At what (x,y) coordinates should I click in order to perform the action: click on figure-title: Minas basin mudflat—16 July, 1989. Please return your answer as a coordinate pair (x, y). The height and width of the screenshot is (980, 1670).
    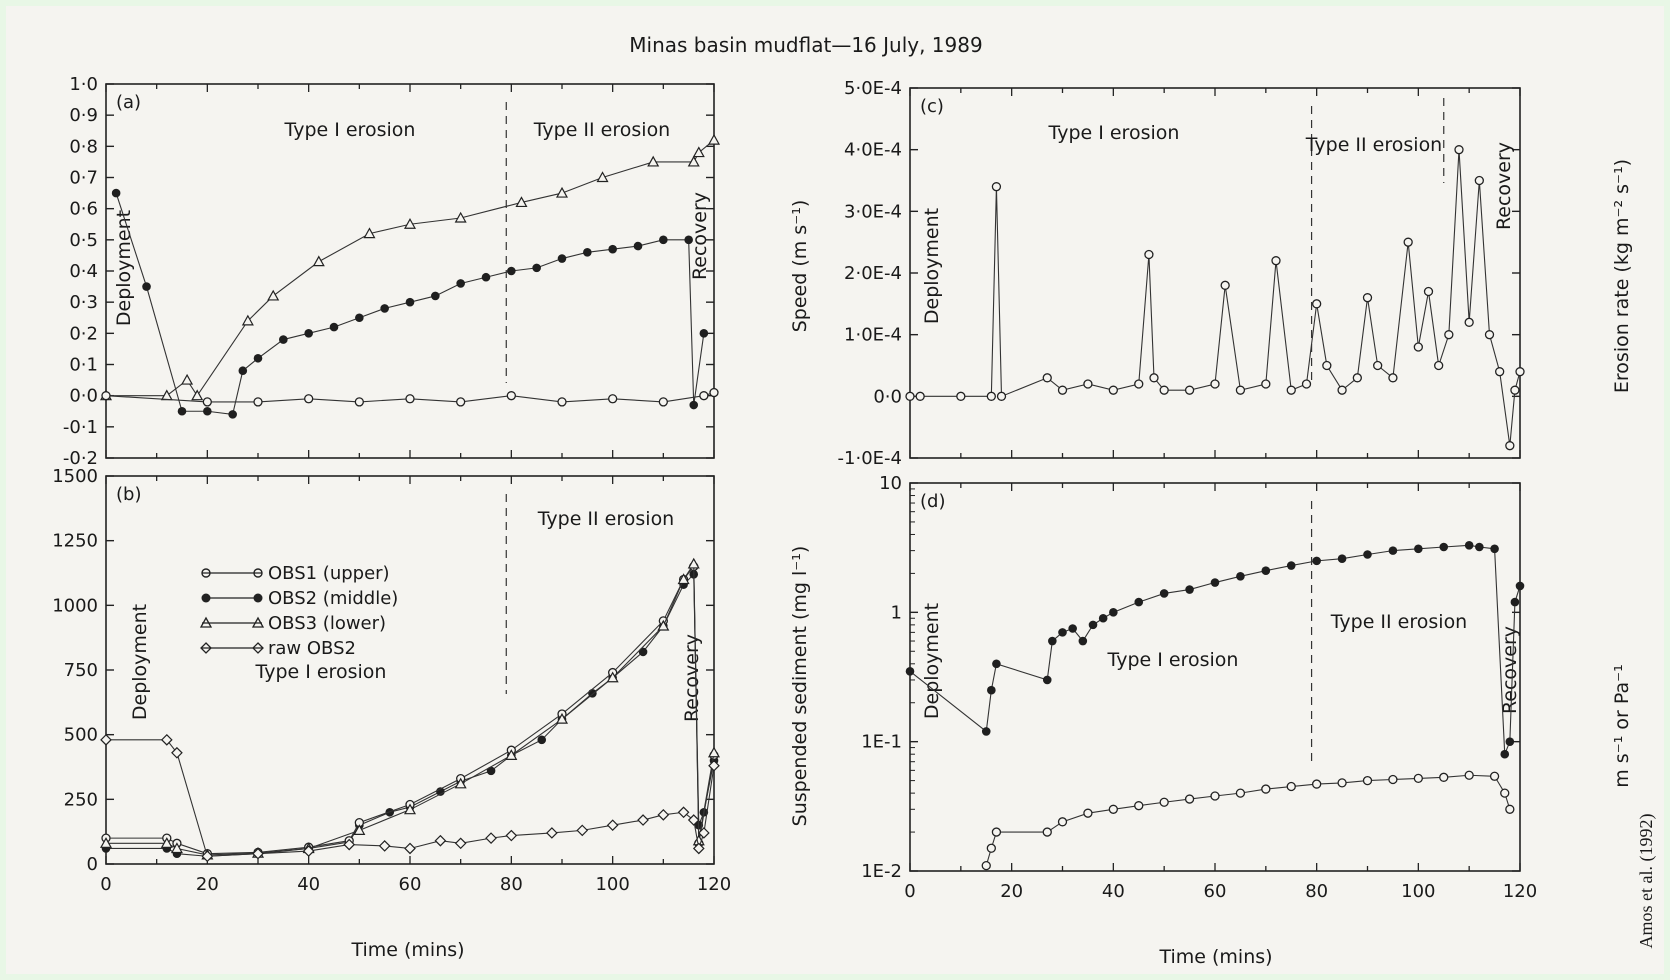
    Looking at the image, I should click on (805, 45).